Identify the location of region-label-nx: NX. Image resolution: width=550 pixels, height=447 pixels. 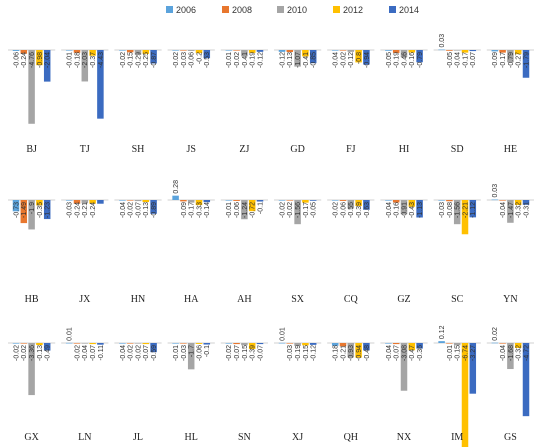
(404, 437).